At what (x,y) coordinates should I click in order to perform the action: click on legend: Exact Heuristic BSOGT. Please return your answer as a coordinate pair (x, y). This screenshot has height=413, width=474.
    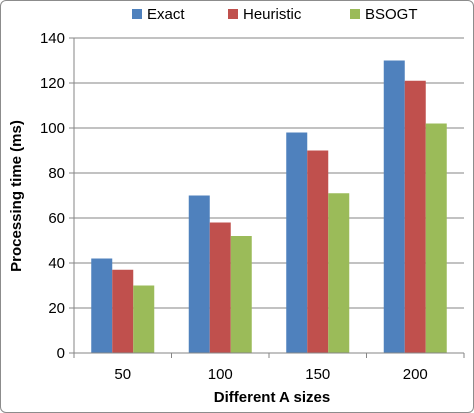
    Looking at the image, I should click on (275, 14).